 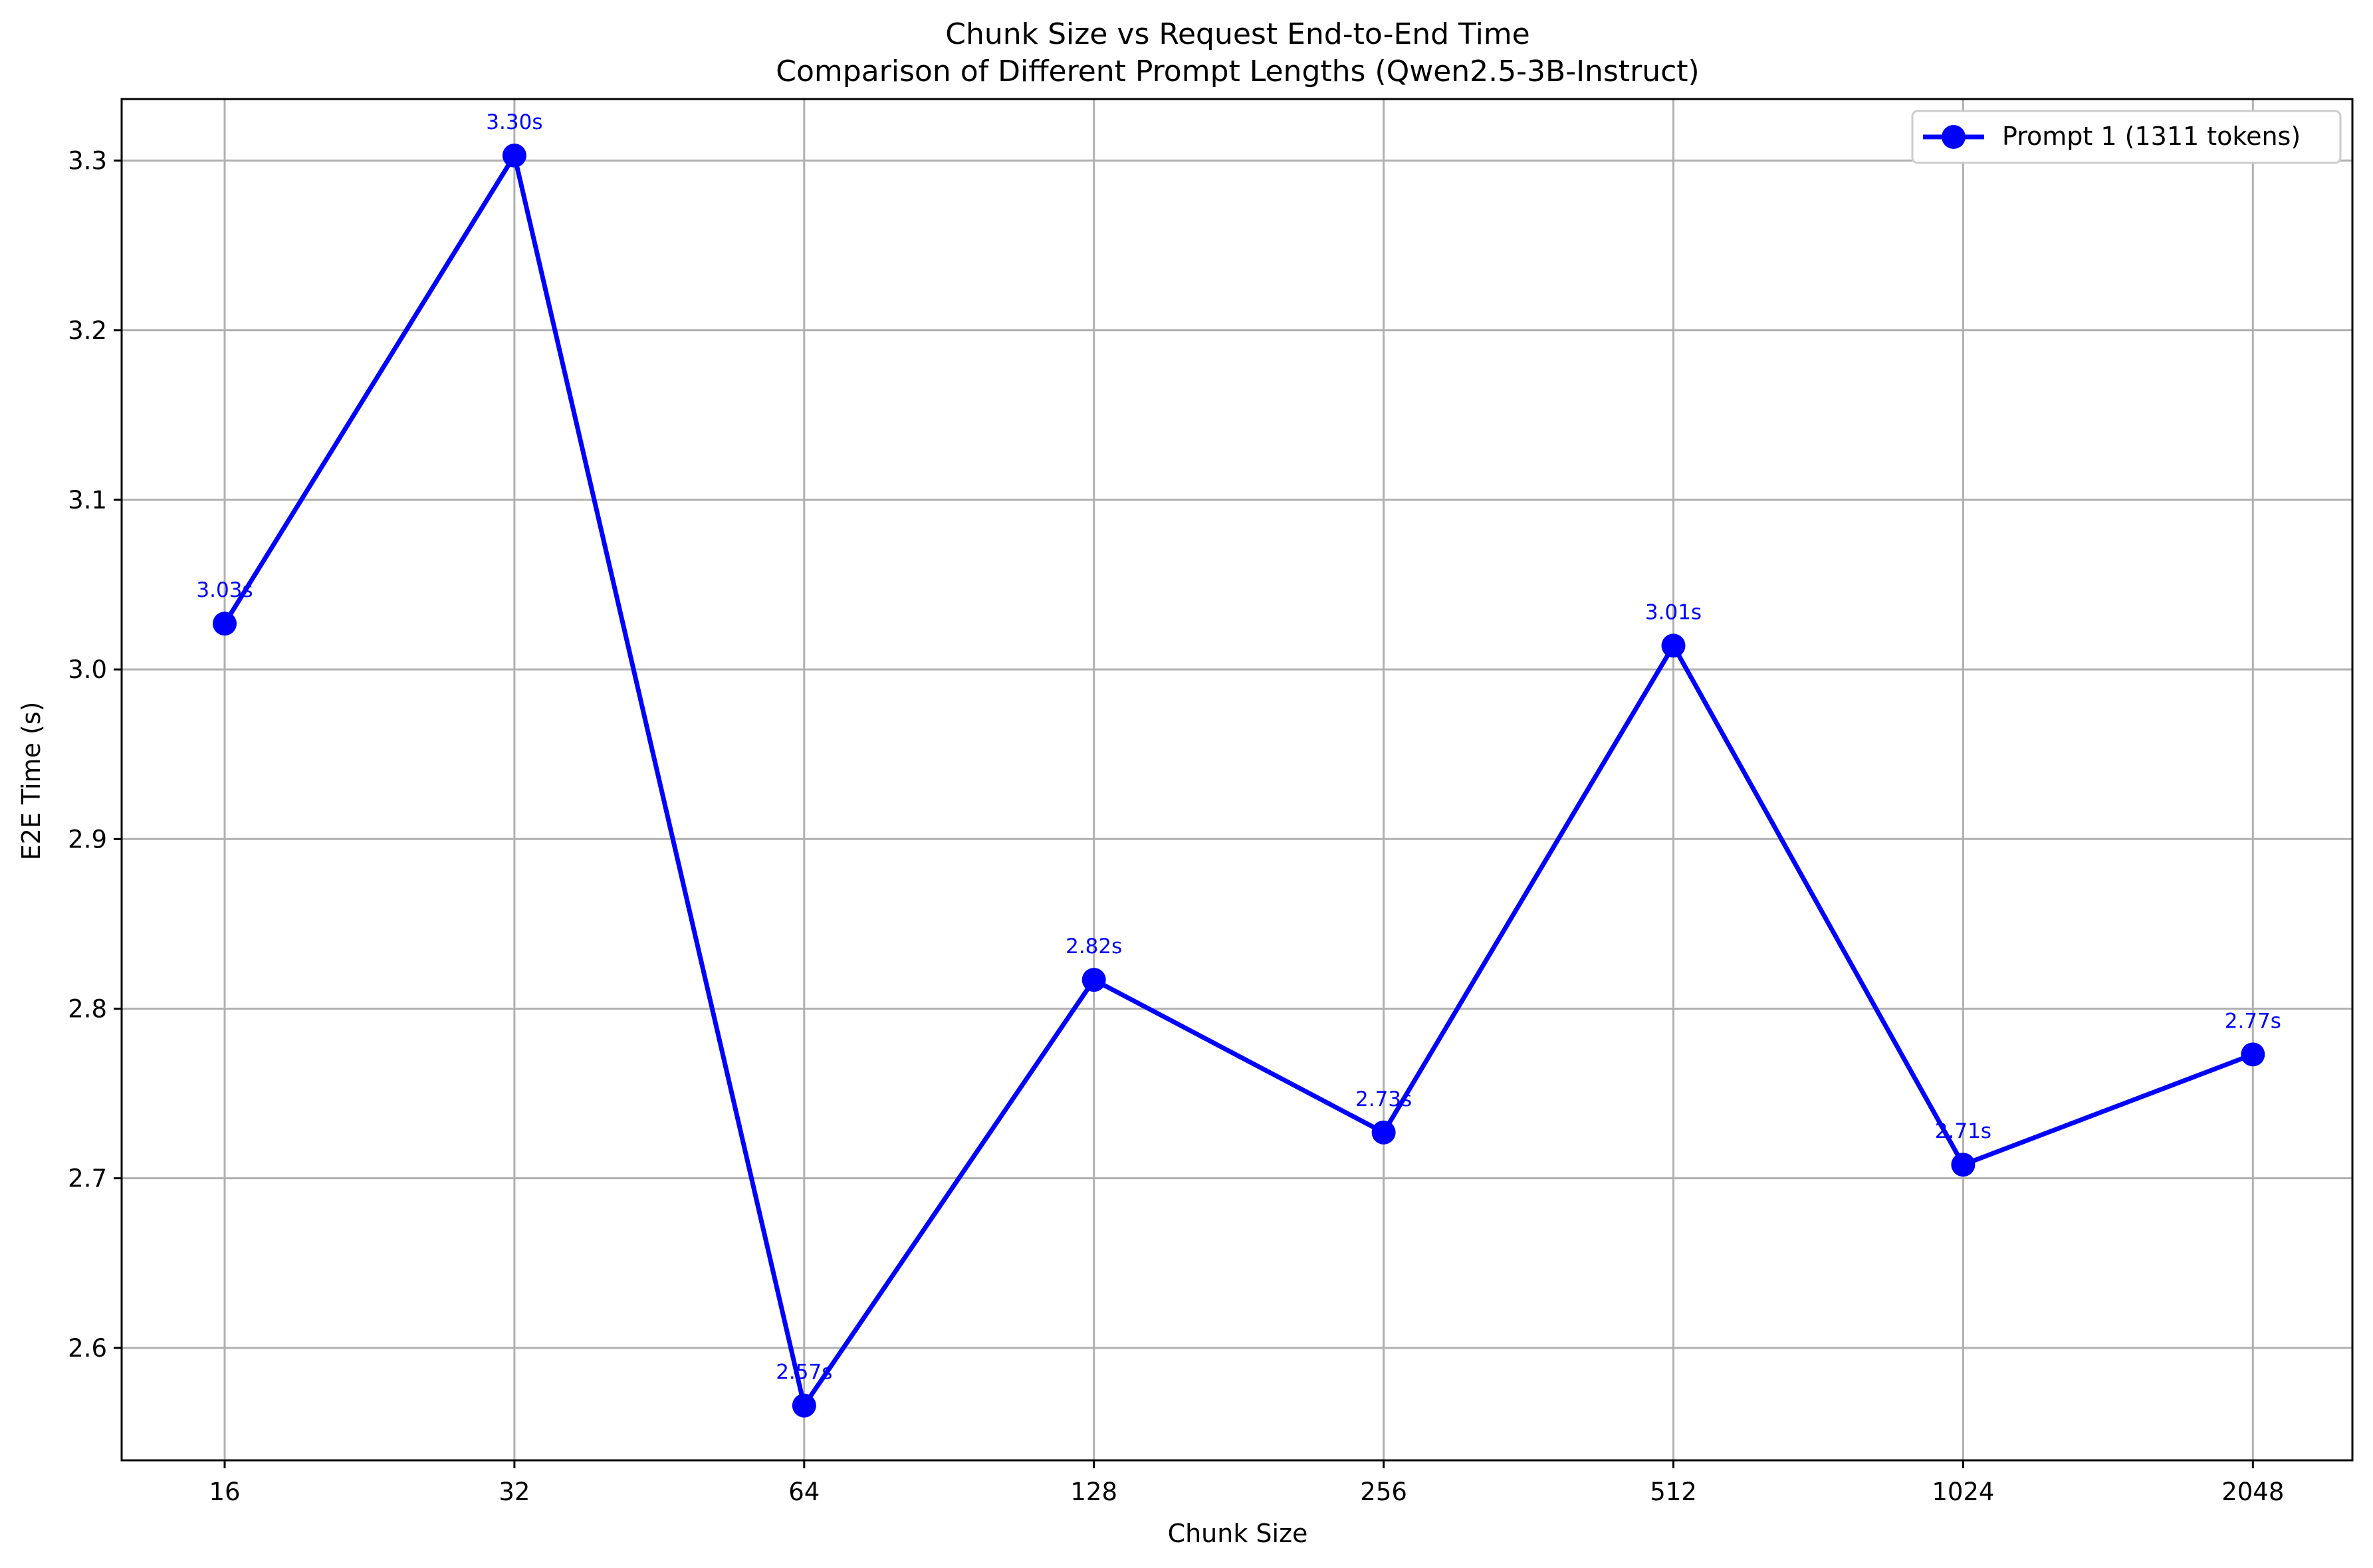 I want to click on x-tick-label: 32, so click(x=514, y=1492).